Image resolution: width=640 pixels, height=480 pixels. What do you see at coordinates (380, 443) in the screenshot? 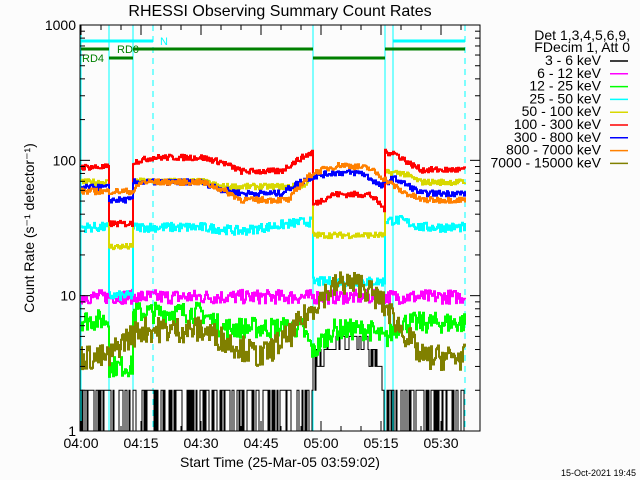
I see `x-tick-label: 05:15` at bounding box center [380, 443].